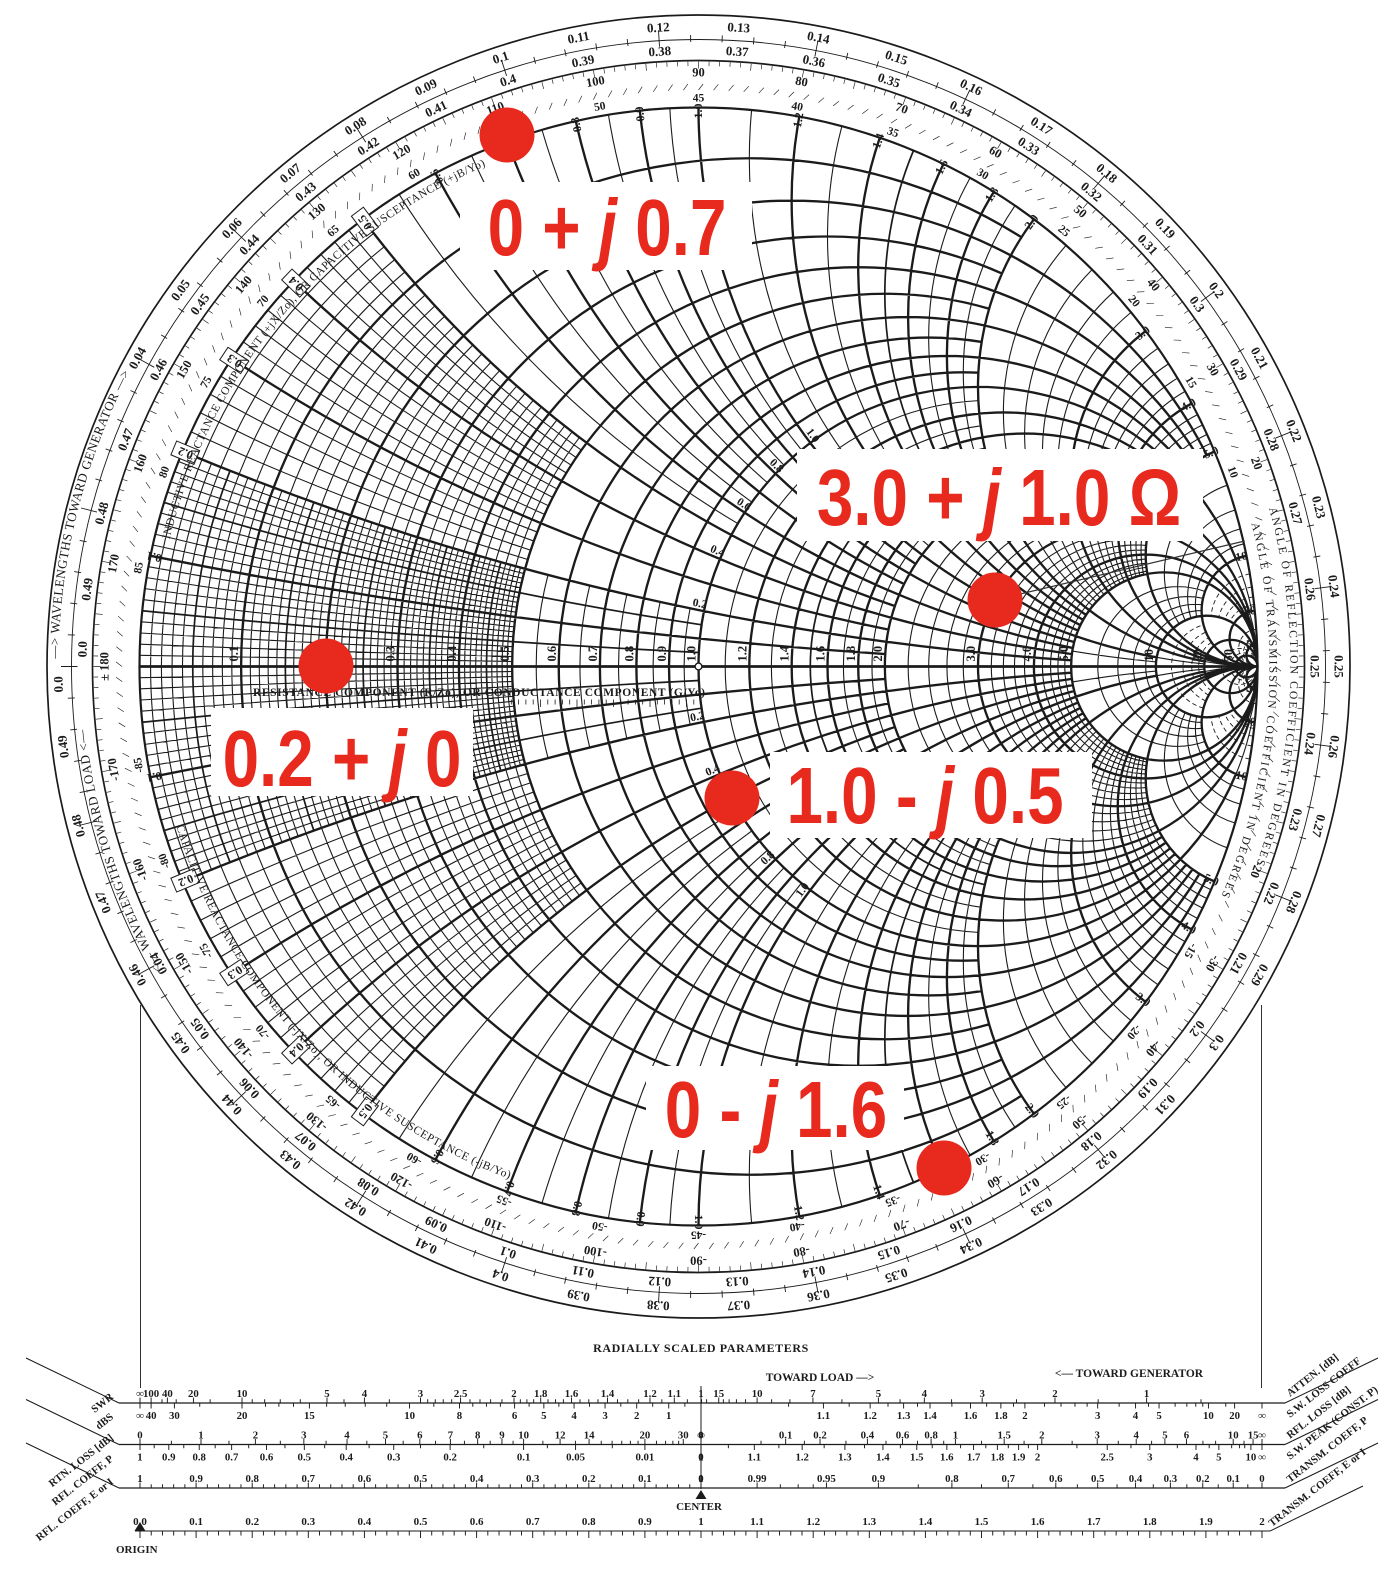  What do you see at coordinates (139, 1436) in the screenshot?
I see `svg-text: 0` at bounding box center [139, 1436].